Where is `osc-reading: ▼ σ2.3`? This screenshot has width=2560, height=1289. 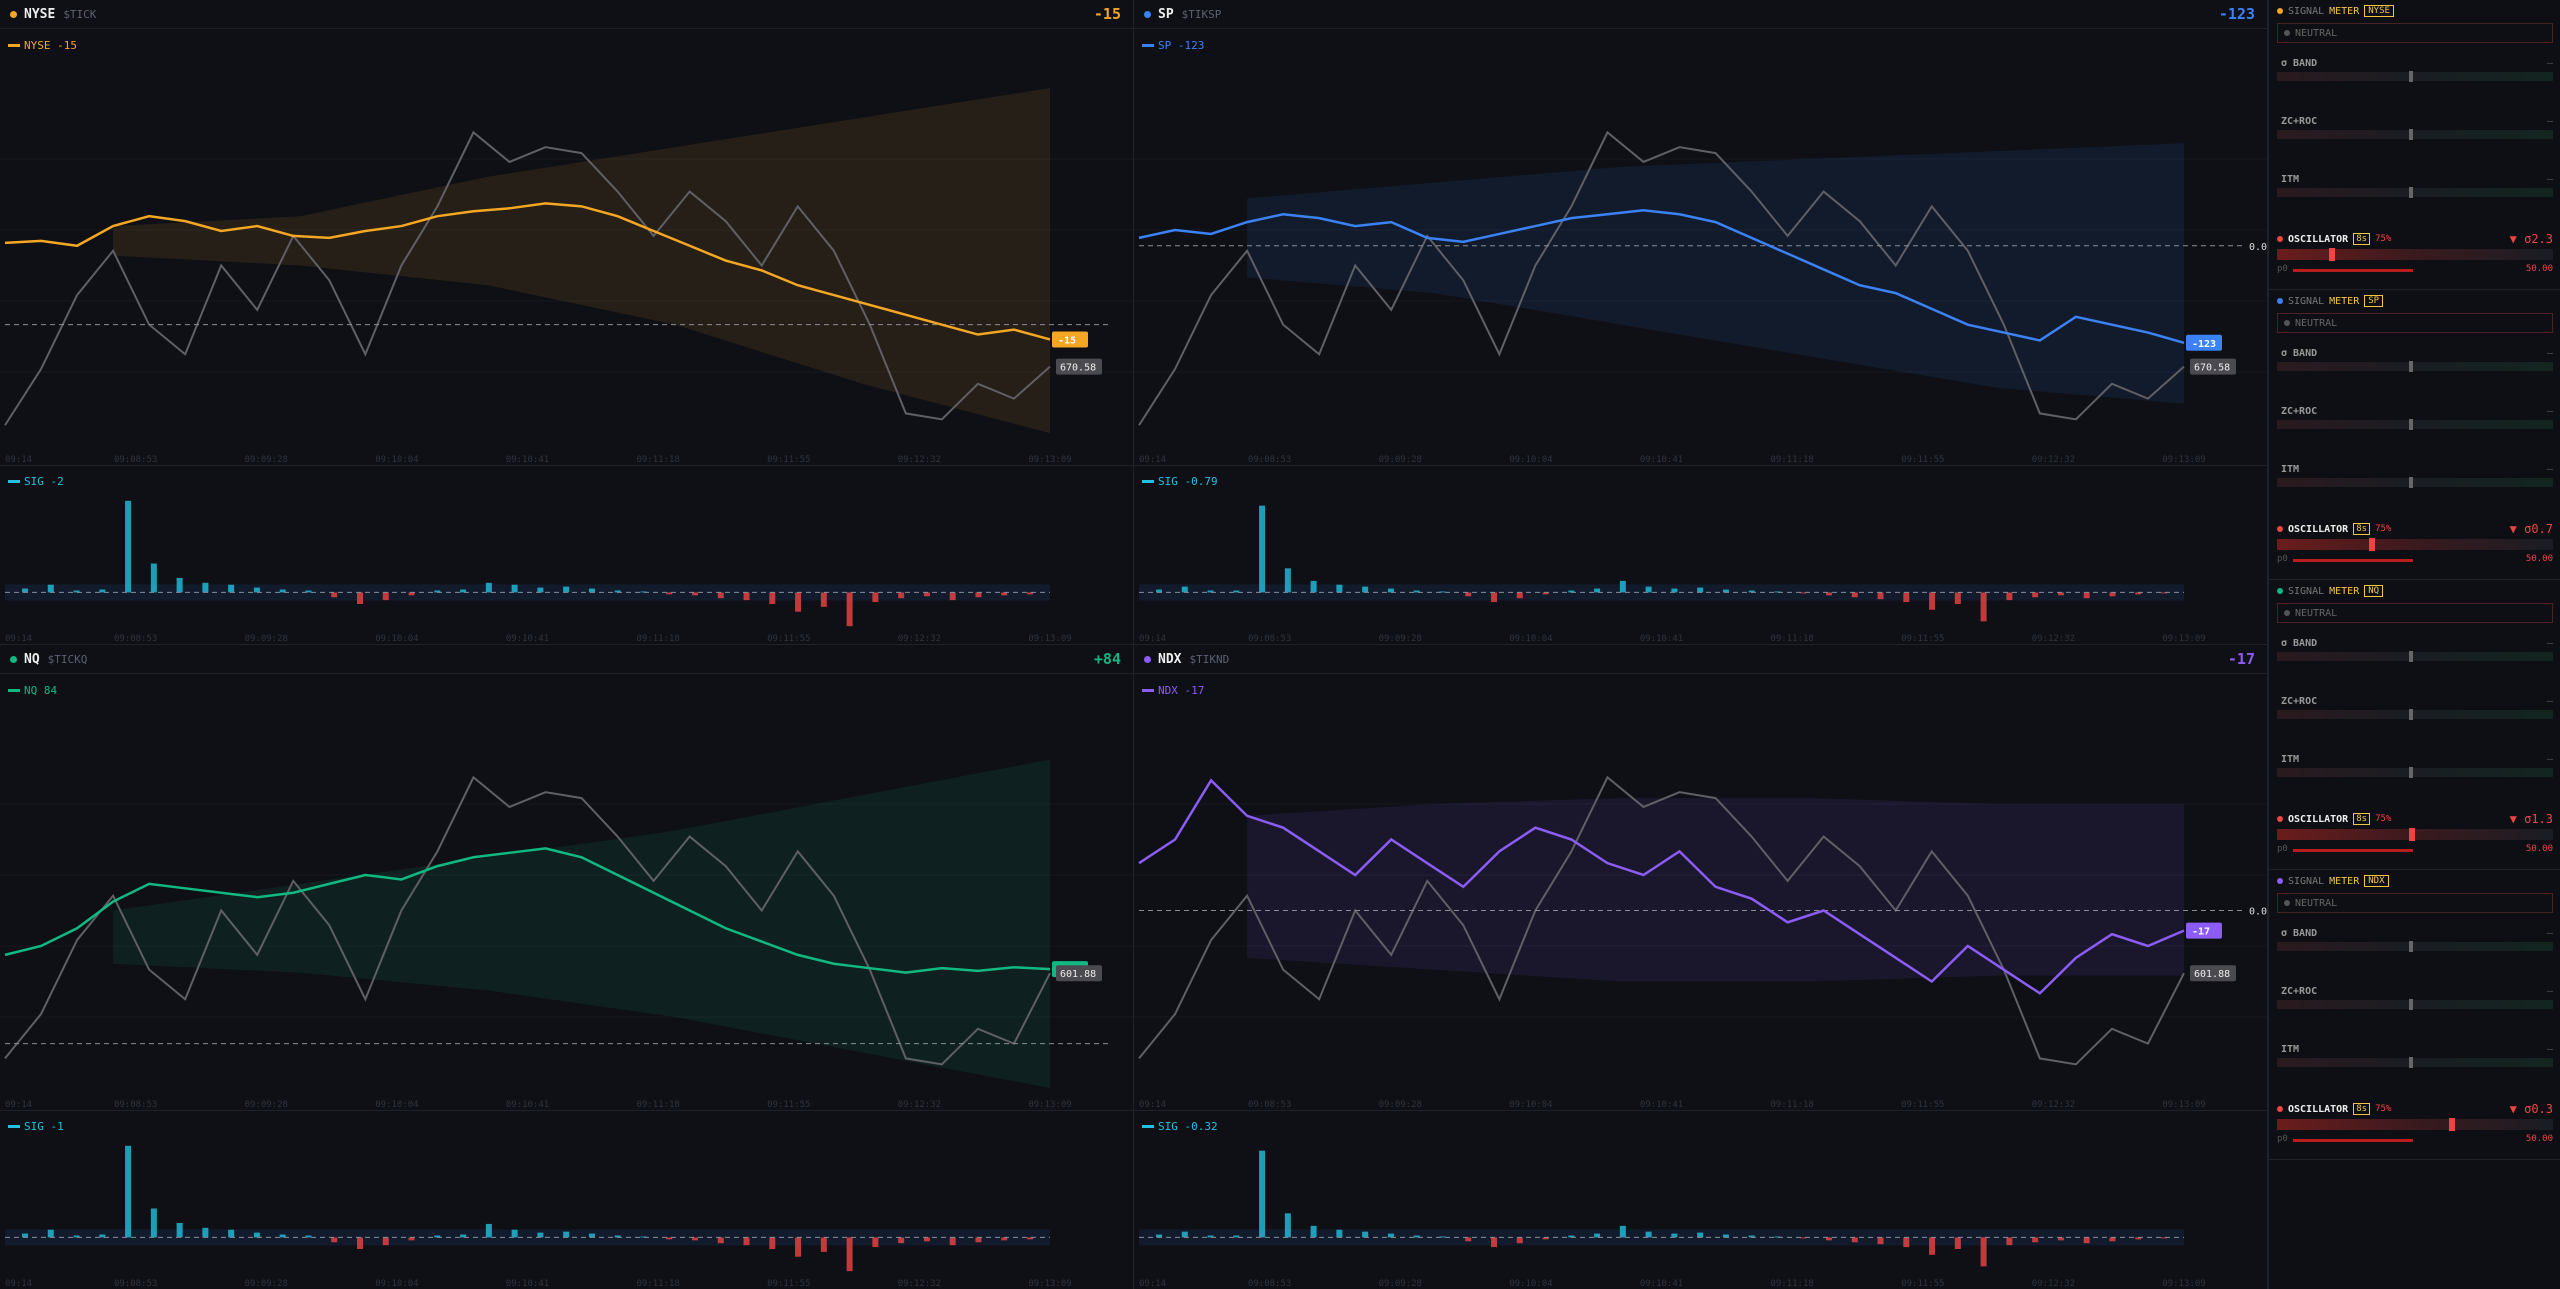
osc-reading: ▼ σ2.3 is located at coordinates (2531, 239).